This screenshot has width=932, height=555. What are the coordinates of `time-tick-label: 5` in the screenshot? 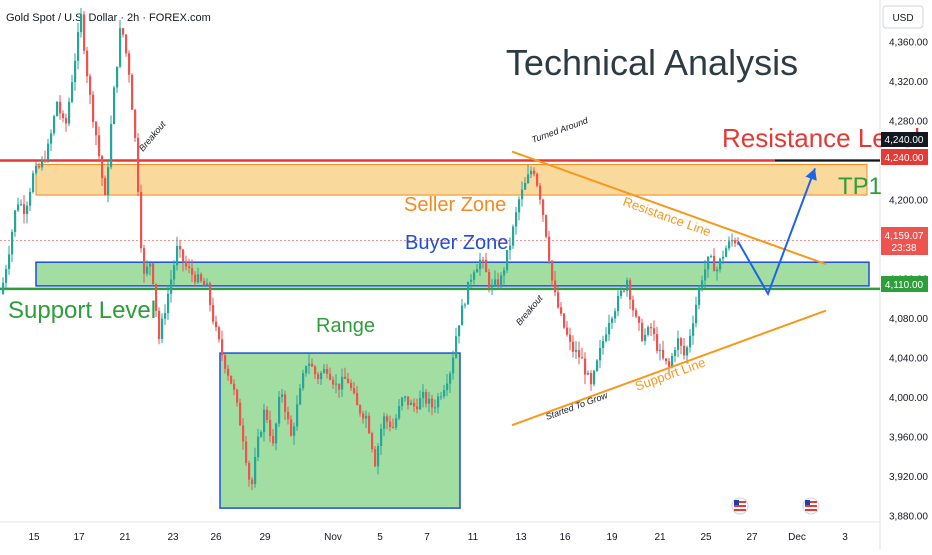 It's located at (380, 537).